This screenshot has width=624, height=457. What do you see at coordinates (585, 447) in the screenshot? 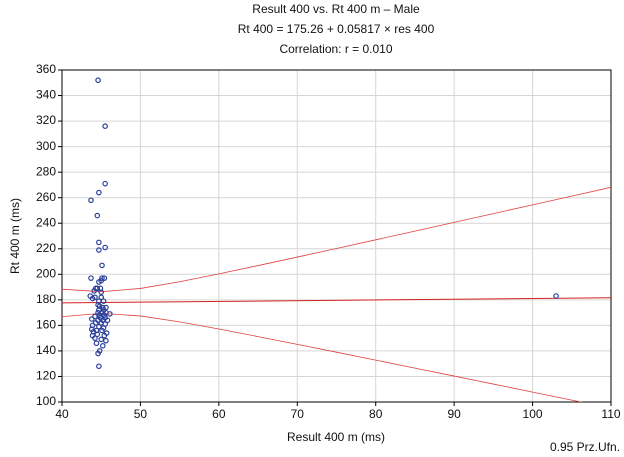
I see `footnote: 0.95 Prz.Ufn.` at bounding box center [585, 447].